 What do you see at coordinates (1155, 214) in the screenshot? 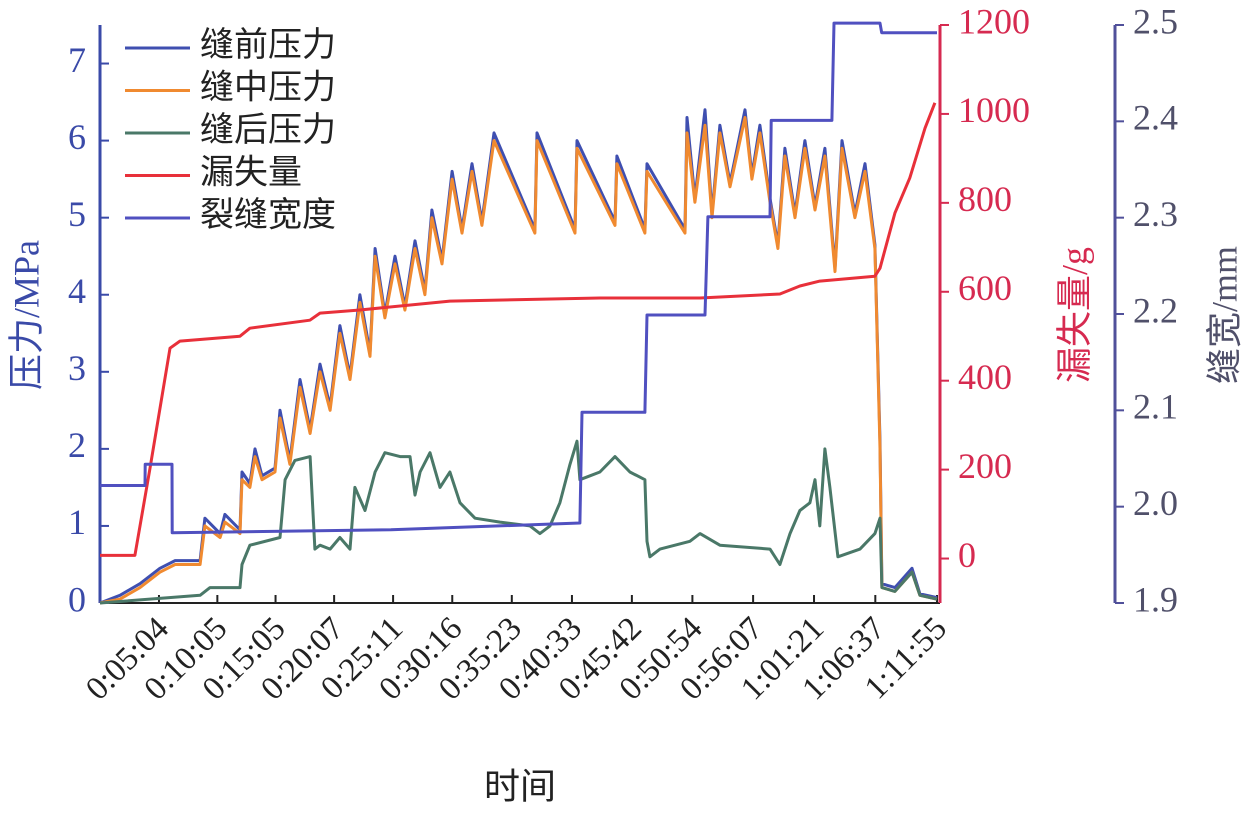
I see `y3-tick-label: 2.3` at bounding box center [1155, 214].